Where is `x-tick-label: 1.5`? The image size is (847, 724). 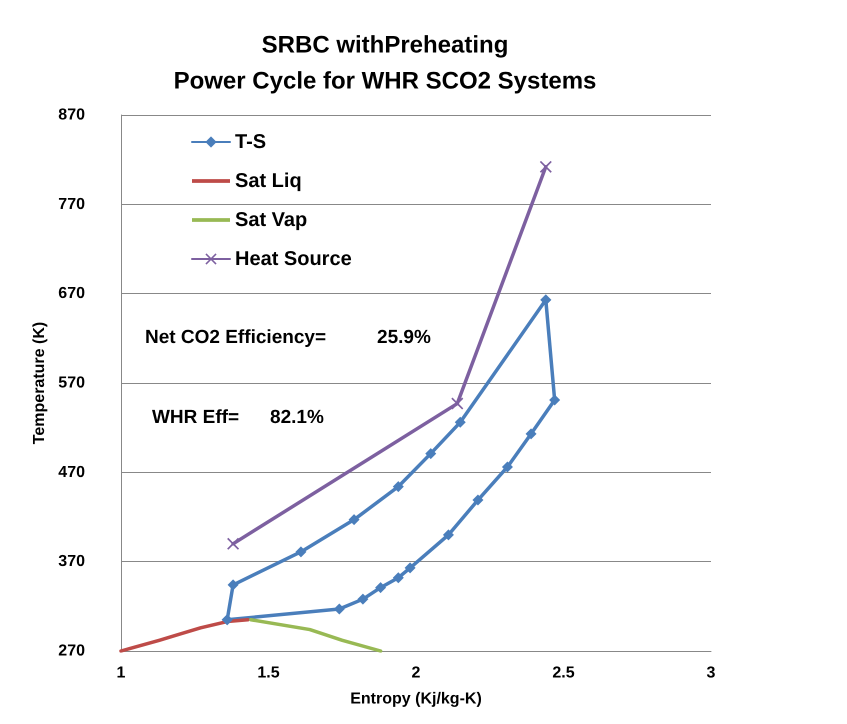 x-tick-label: 1.5 is located at coordinates (268, 673).